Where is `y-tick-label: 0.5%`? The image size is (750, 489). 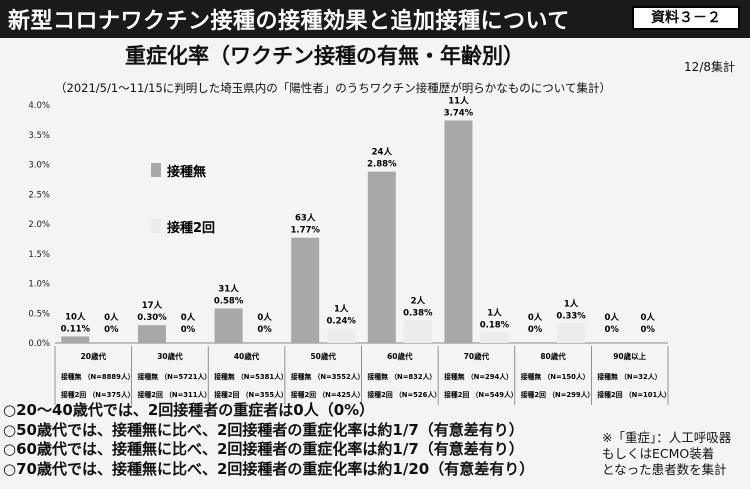 y-tick-label: 0.5% is located at coordinates (39, 314).